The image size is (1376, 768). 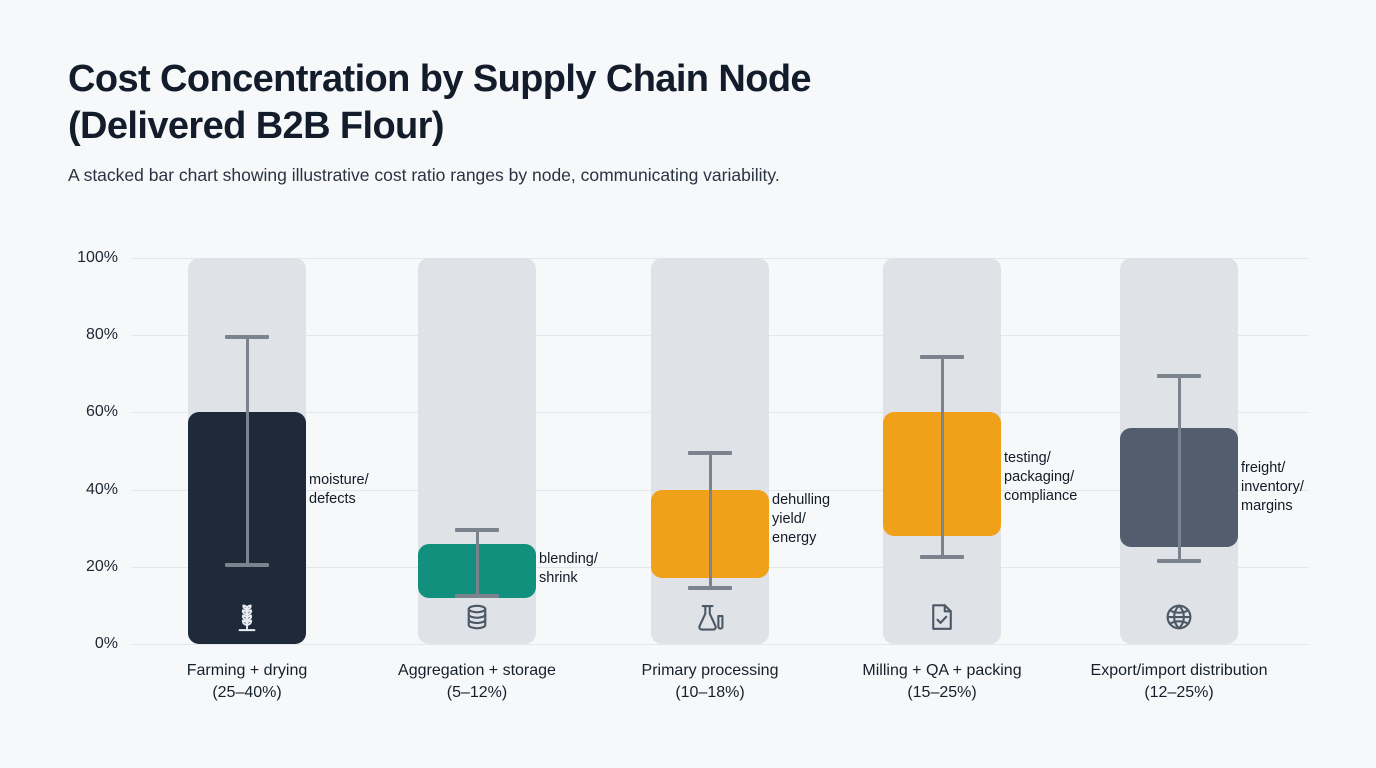 I want to click on bar-annotation: testing/ packaging/ compliance, so click(x=1041, y=476).